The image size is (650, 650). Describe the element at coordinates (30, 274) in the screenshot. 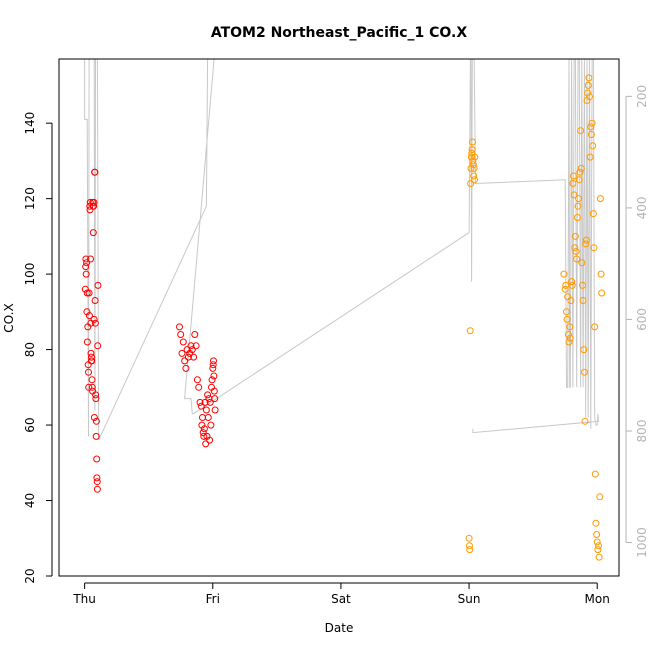

I see `y-tick-label: 100` at that location.